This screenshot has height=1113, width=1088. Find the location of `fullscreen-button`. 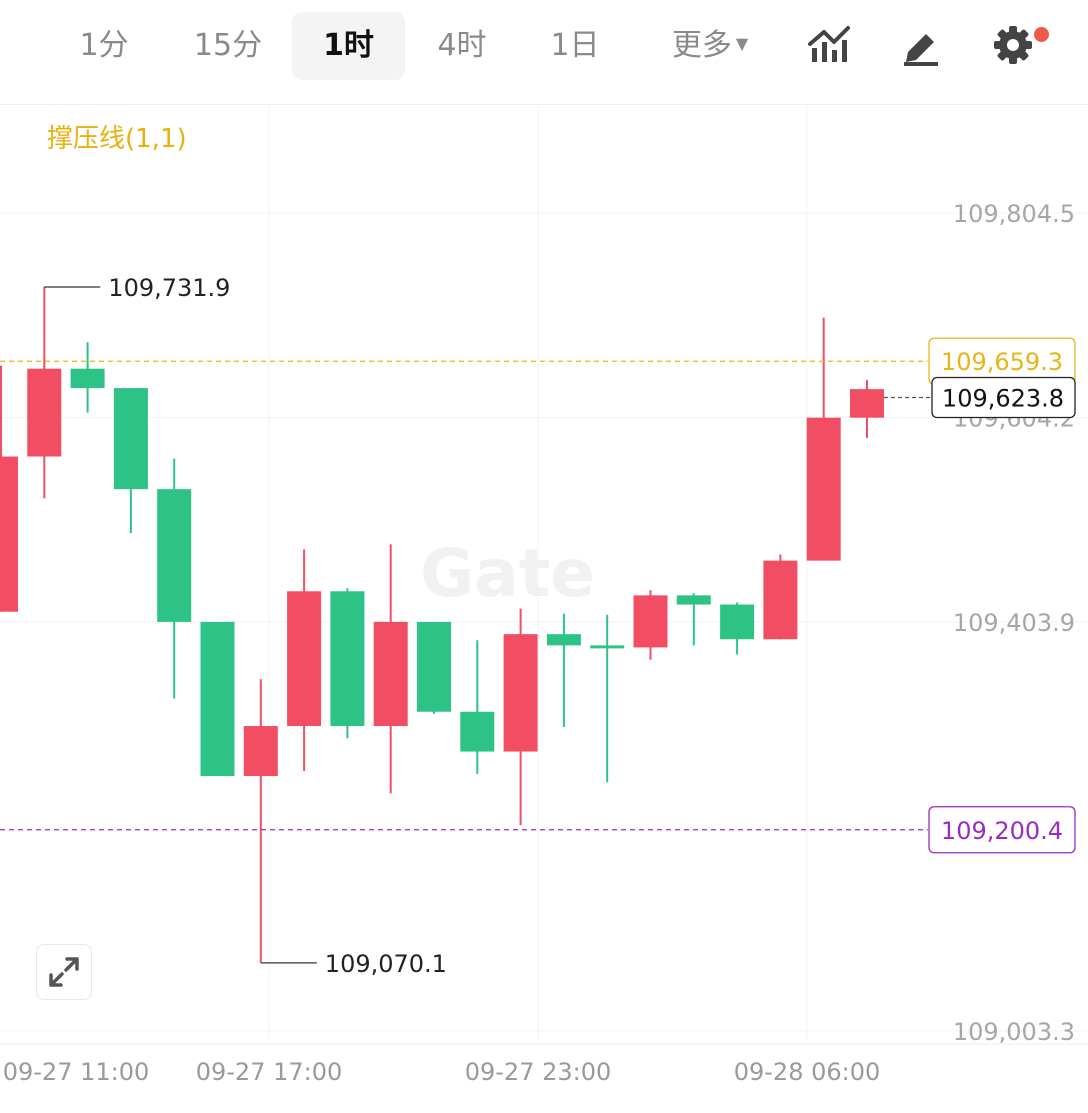

fullscreen-button is located at coordinates (64, 972).